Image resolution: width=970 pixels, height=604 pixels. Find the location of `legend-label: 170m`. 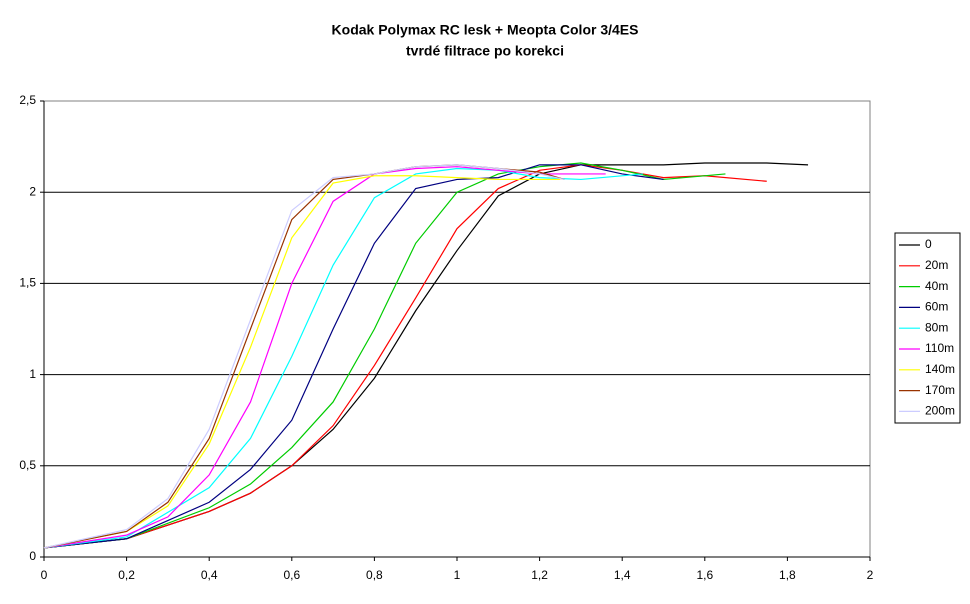

legend-label: 170m is located at coordinates (940, 390).